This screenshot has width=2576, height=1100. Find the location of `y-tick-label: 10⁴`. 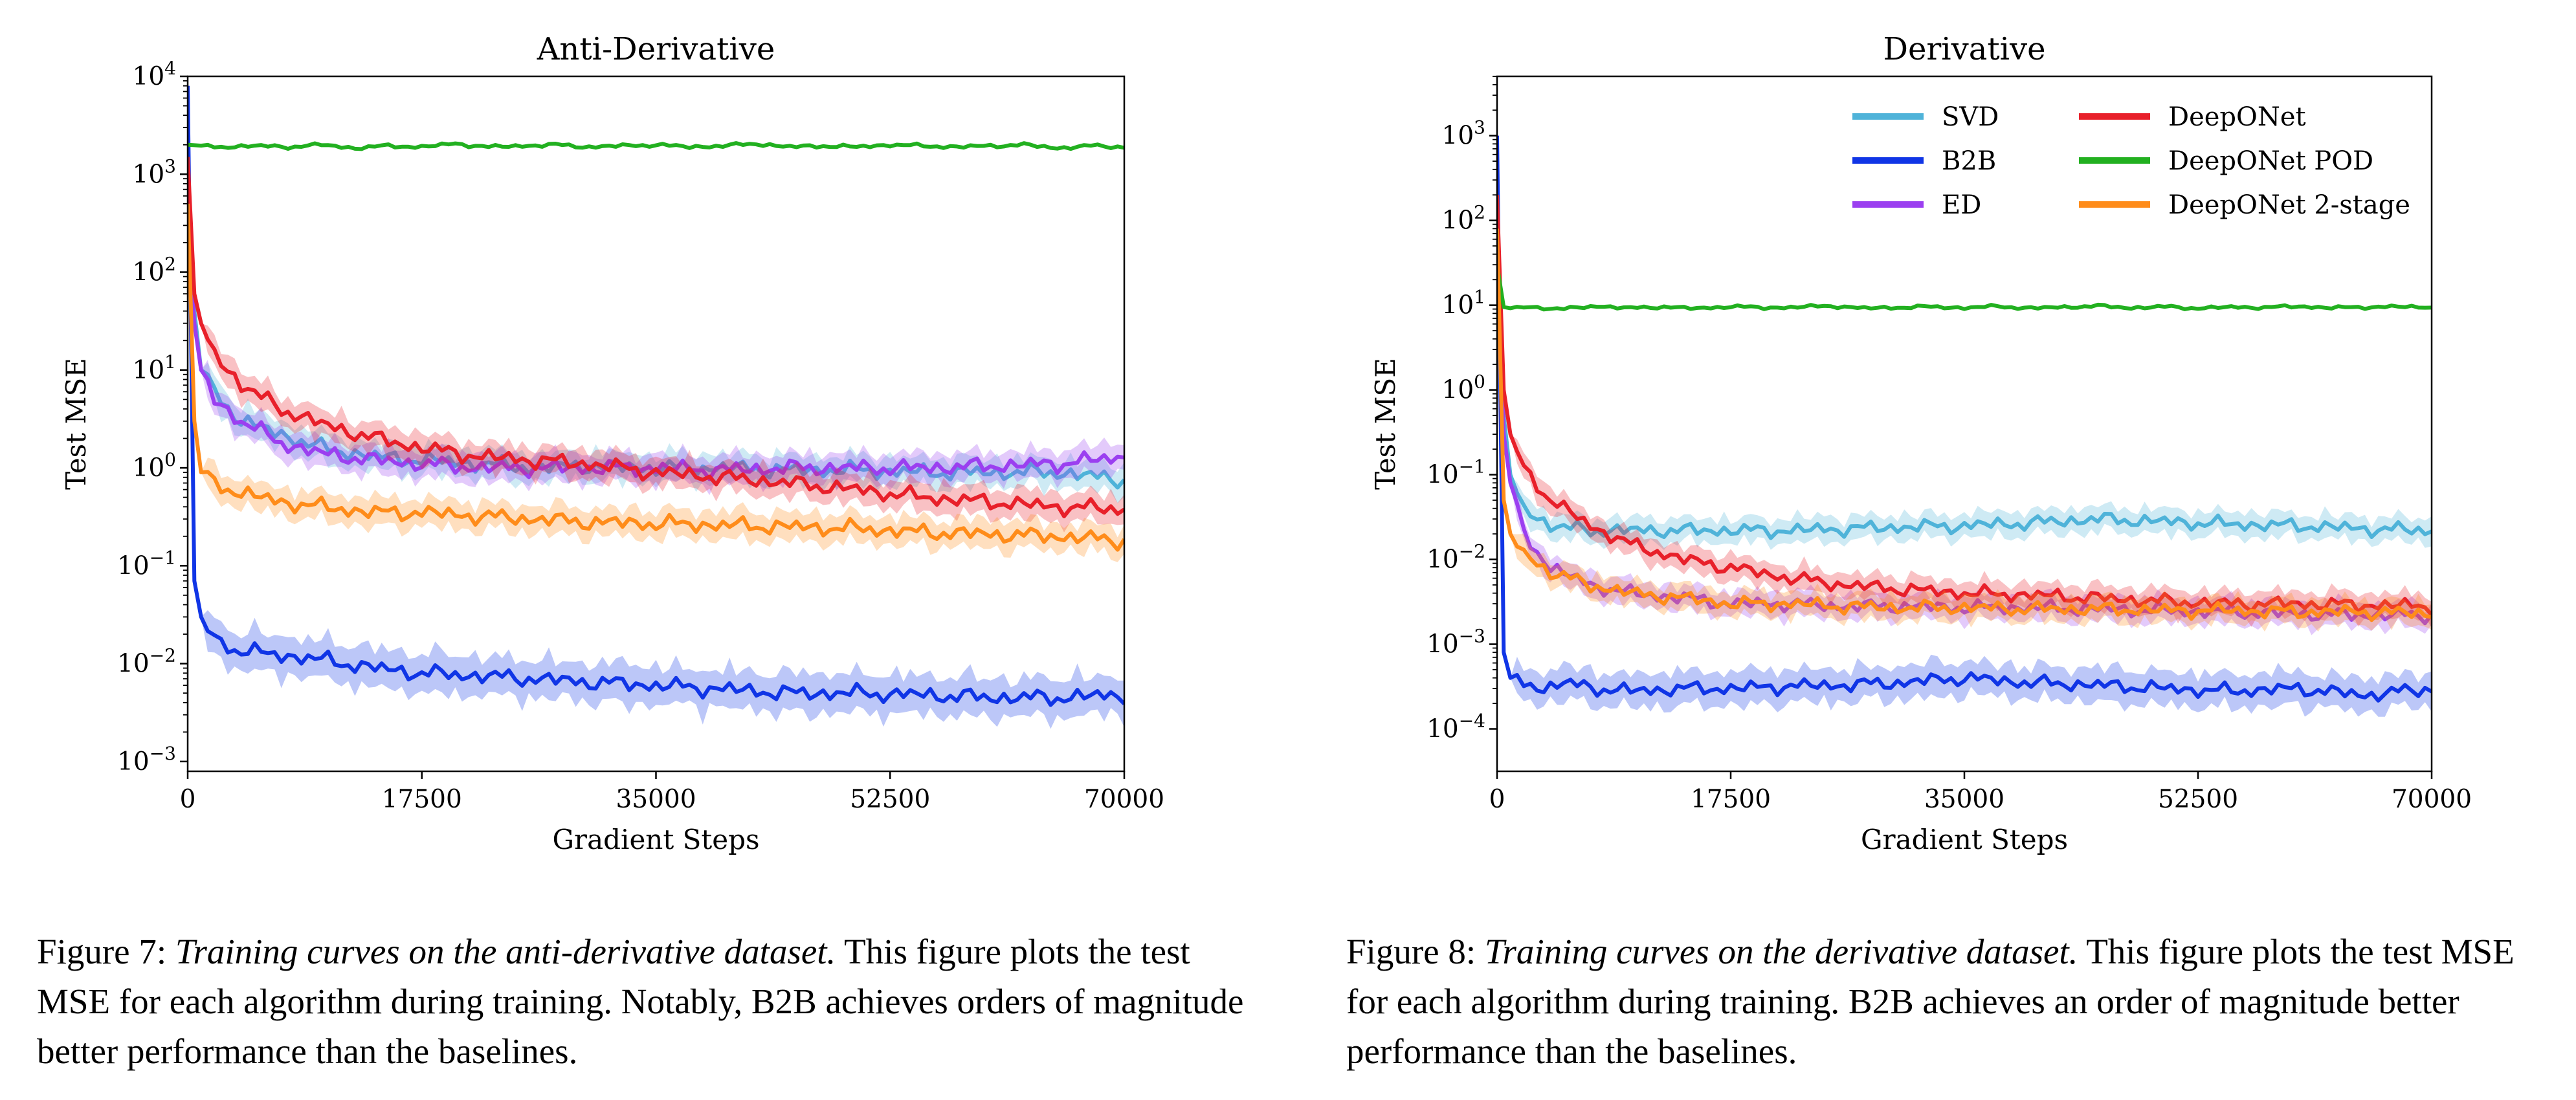

y-tick-label: 10⁴ is located at coordinates (154, 74).